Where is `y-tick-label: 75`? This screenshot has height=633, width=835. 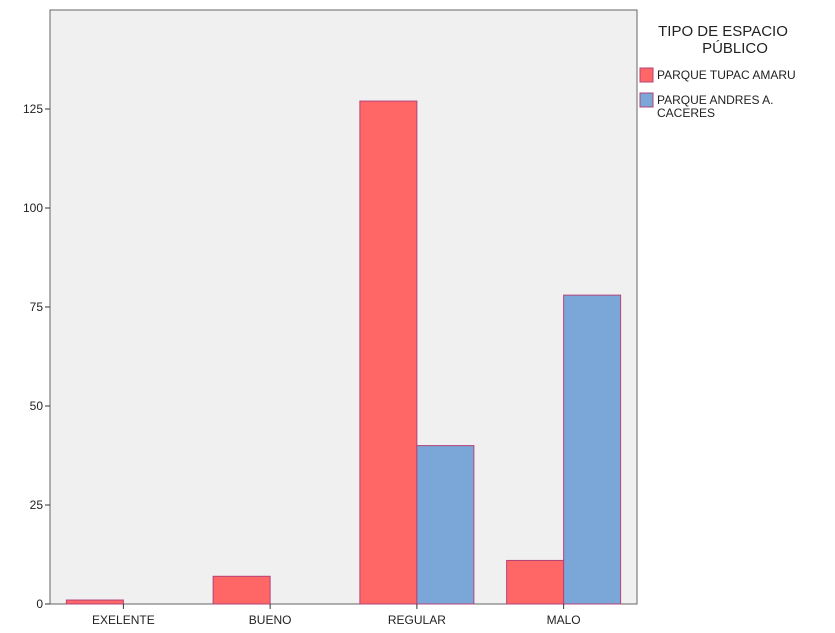
y-tick-label: 75 is located at coordinates (37, 307).